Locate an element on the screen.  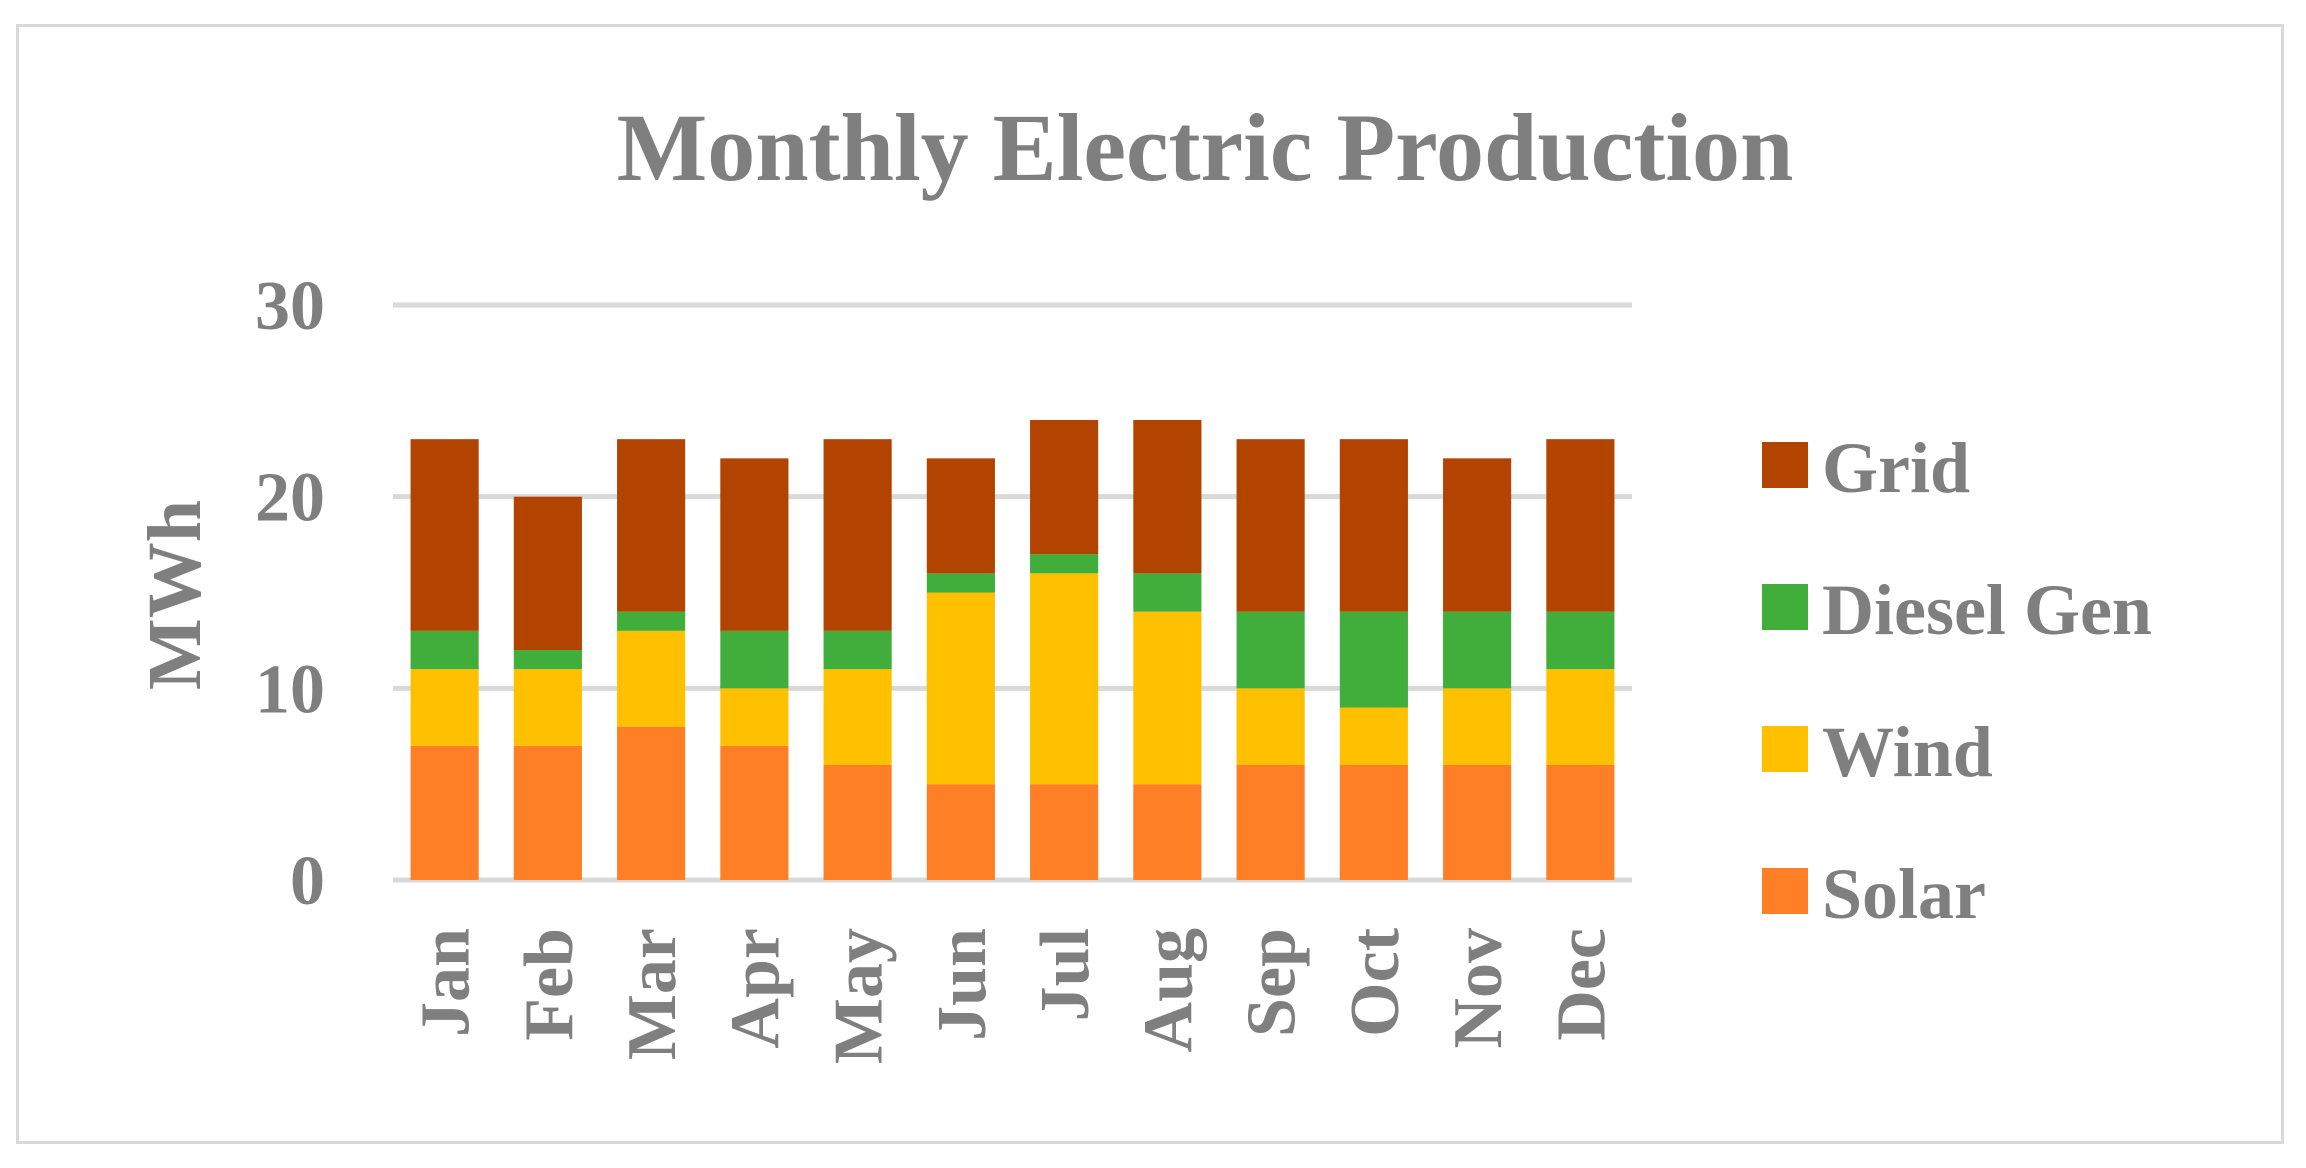
x-tick-label: Jul is located at coordinates (1065, 974).